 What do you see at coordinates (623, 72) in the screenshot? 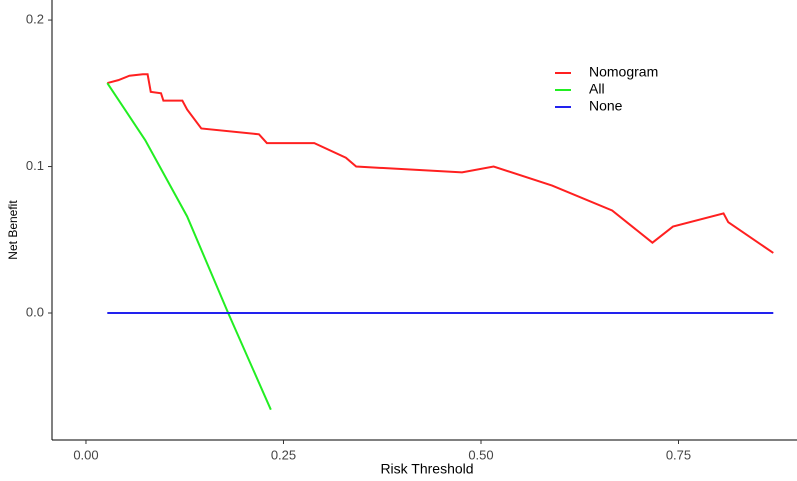
I see `legend-label: Nomogram` at bounding box center [623, 72].